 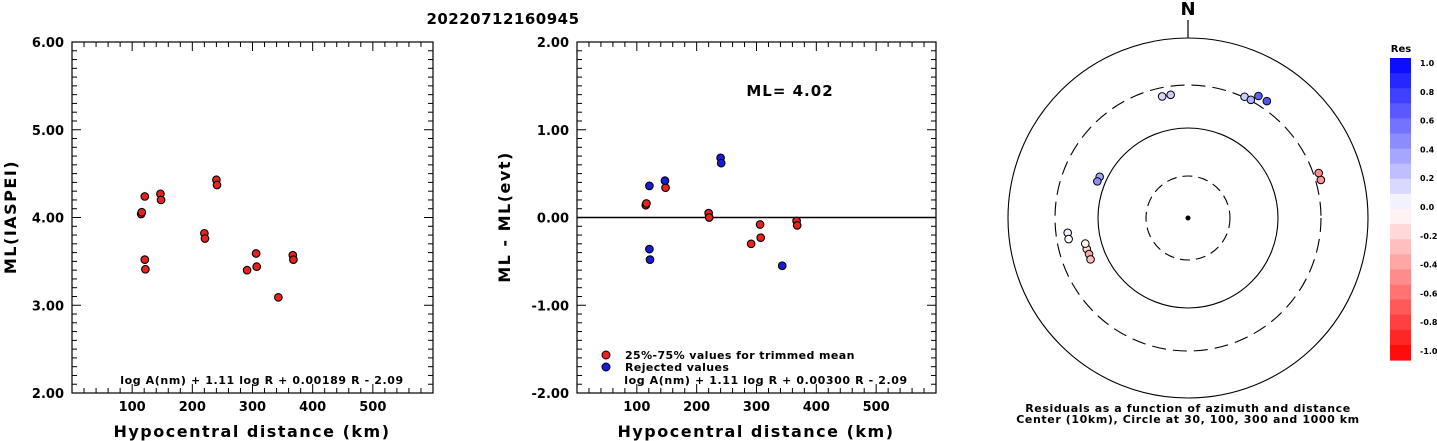 I want to click on center-marker, so click(x=1188, y=218).